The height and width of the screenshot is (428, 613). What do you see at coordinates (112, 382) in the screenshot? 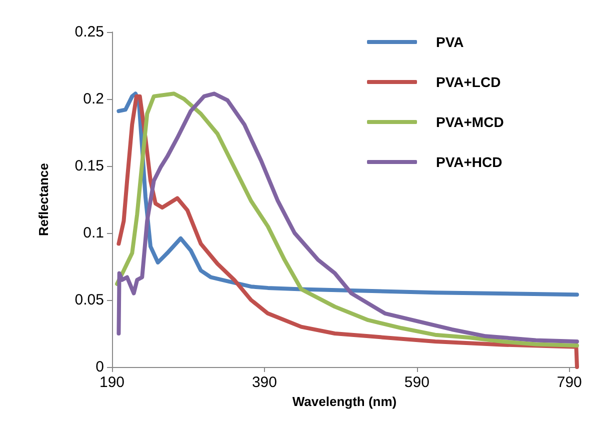
I see `x-tick-label: 190` at bounding box center [112, 382].